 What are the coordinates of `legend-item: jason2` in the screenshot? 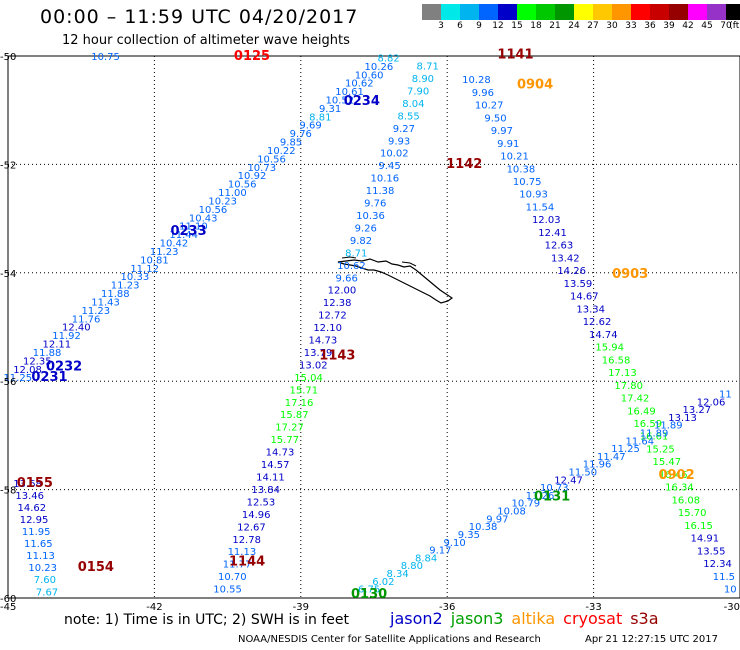 It's located at (416, 618).